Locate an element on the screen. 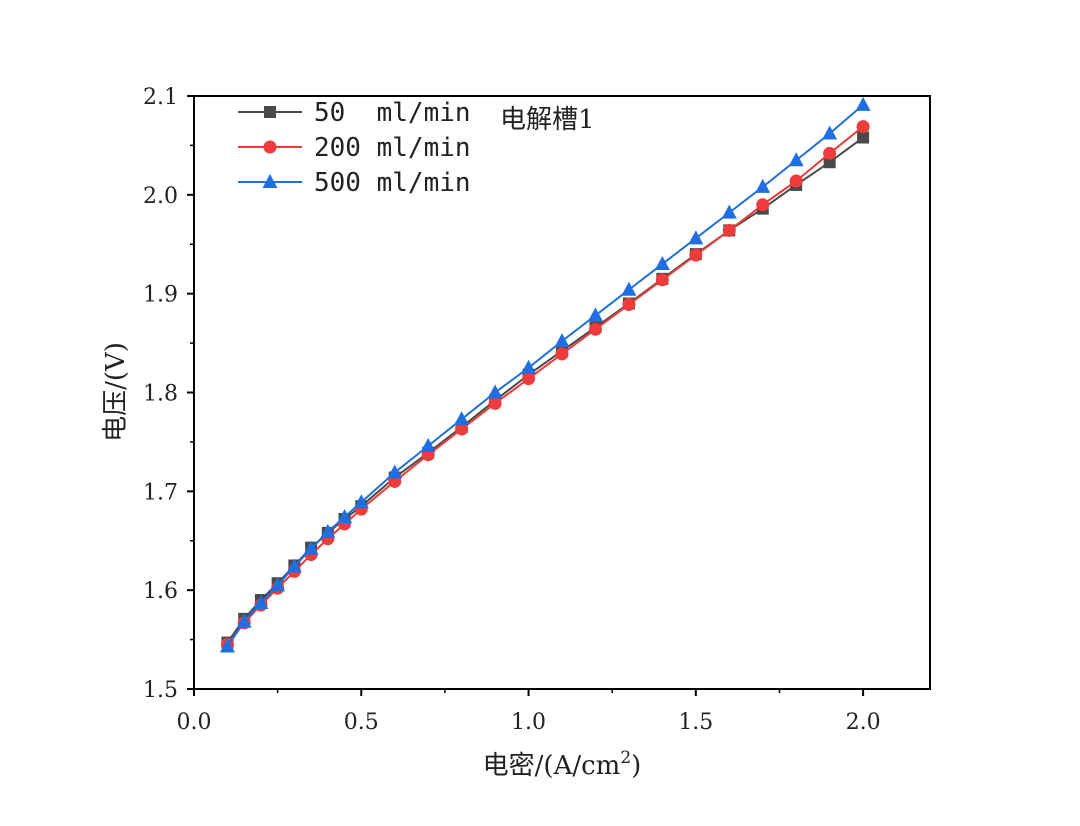  chart-annotation: 电解槽1 is located at coordinates (547, 120).